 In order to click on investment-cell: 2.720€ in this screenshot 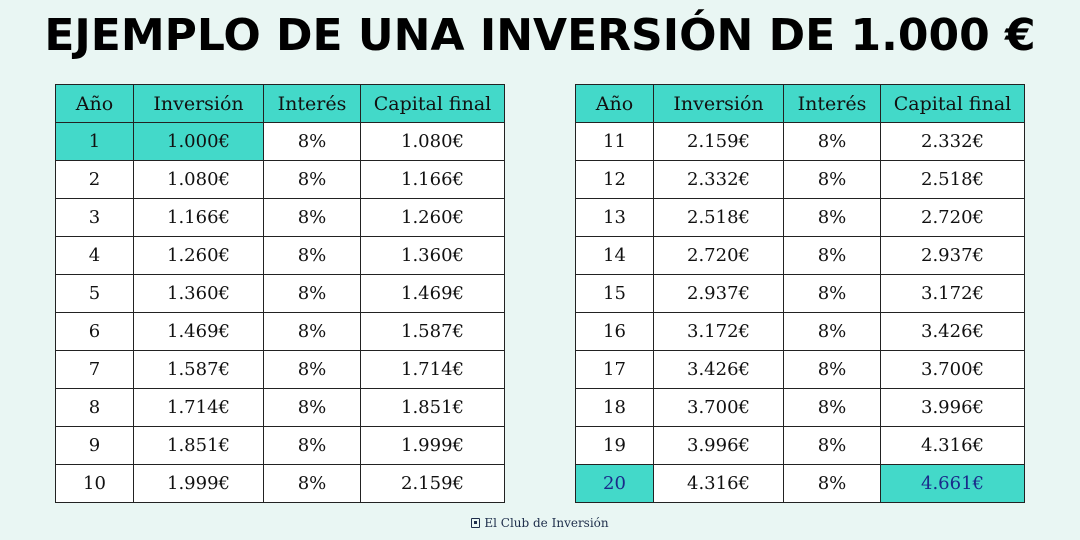, I will do `click(718, 255)`.